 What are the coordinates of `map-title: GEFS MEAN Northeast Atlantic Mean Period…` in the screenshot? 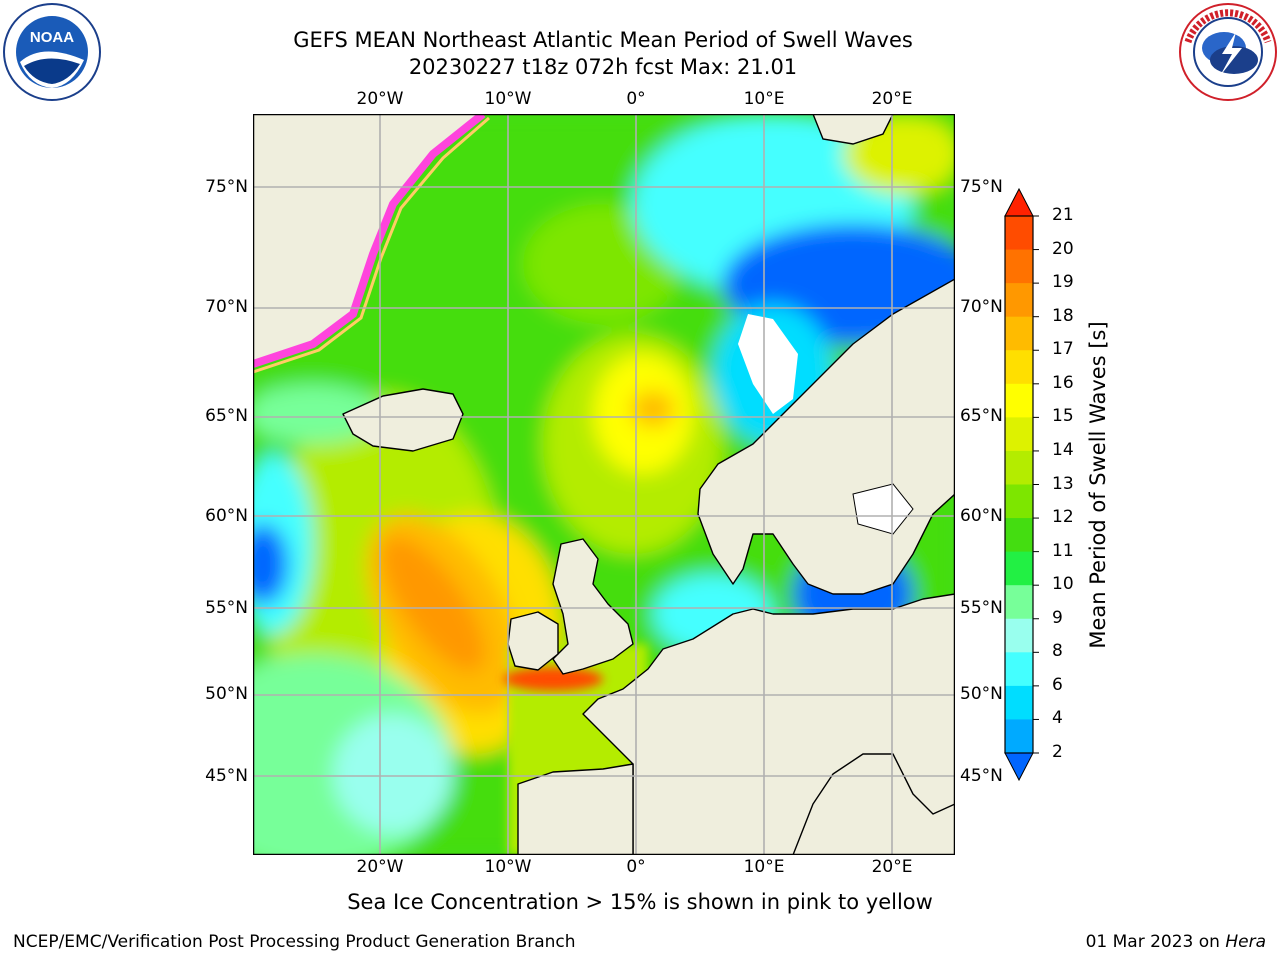 It's located at (603, 40).